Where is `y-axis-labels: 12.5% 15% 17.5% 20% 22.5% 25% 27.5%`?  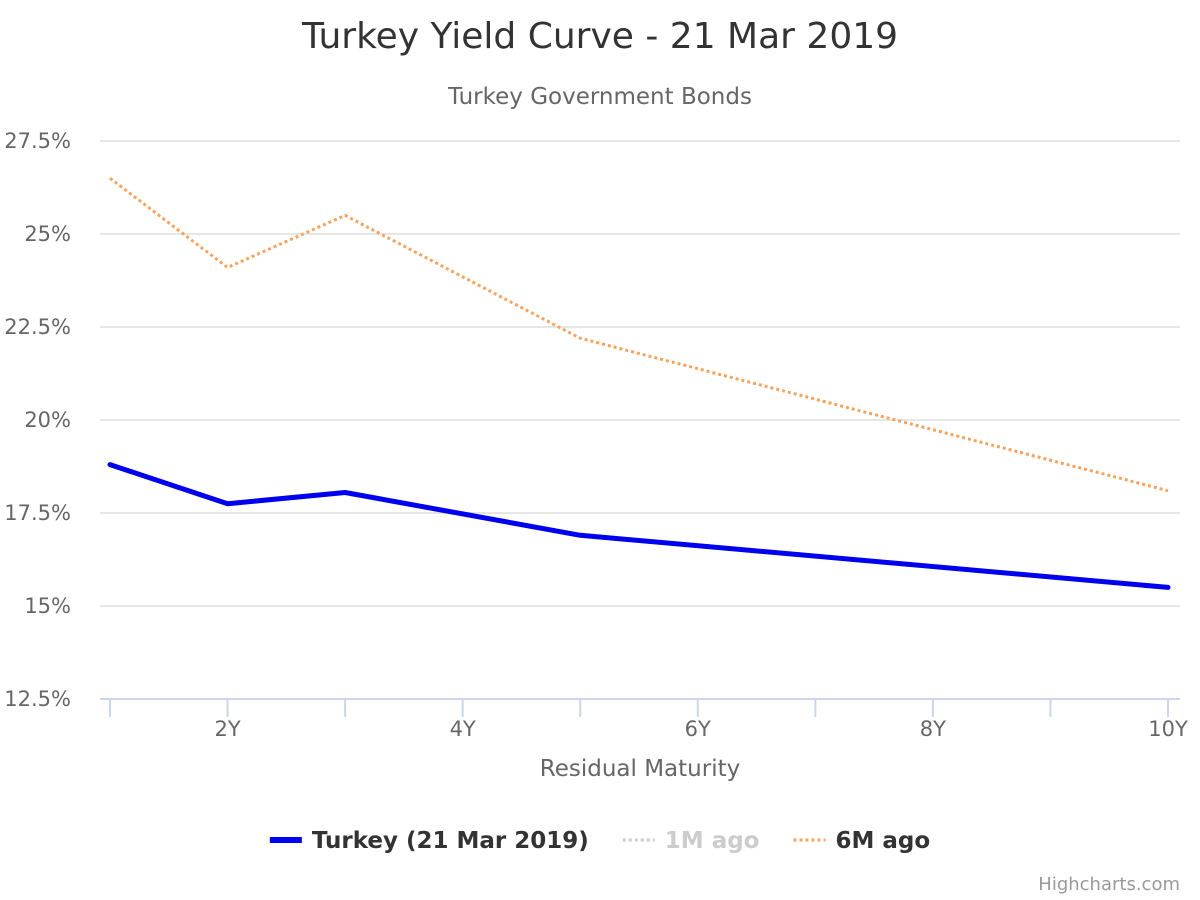
y-axis-labels: 12.5% 15% 17.5% 20% 22.5% 25% 27.5% is located at coordinates (37, 420).